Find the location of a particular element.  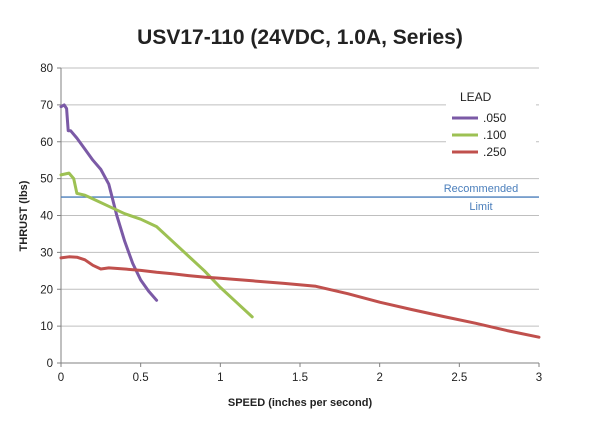

y-tick-label: 30 is located at coordinates (46, 253).